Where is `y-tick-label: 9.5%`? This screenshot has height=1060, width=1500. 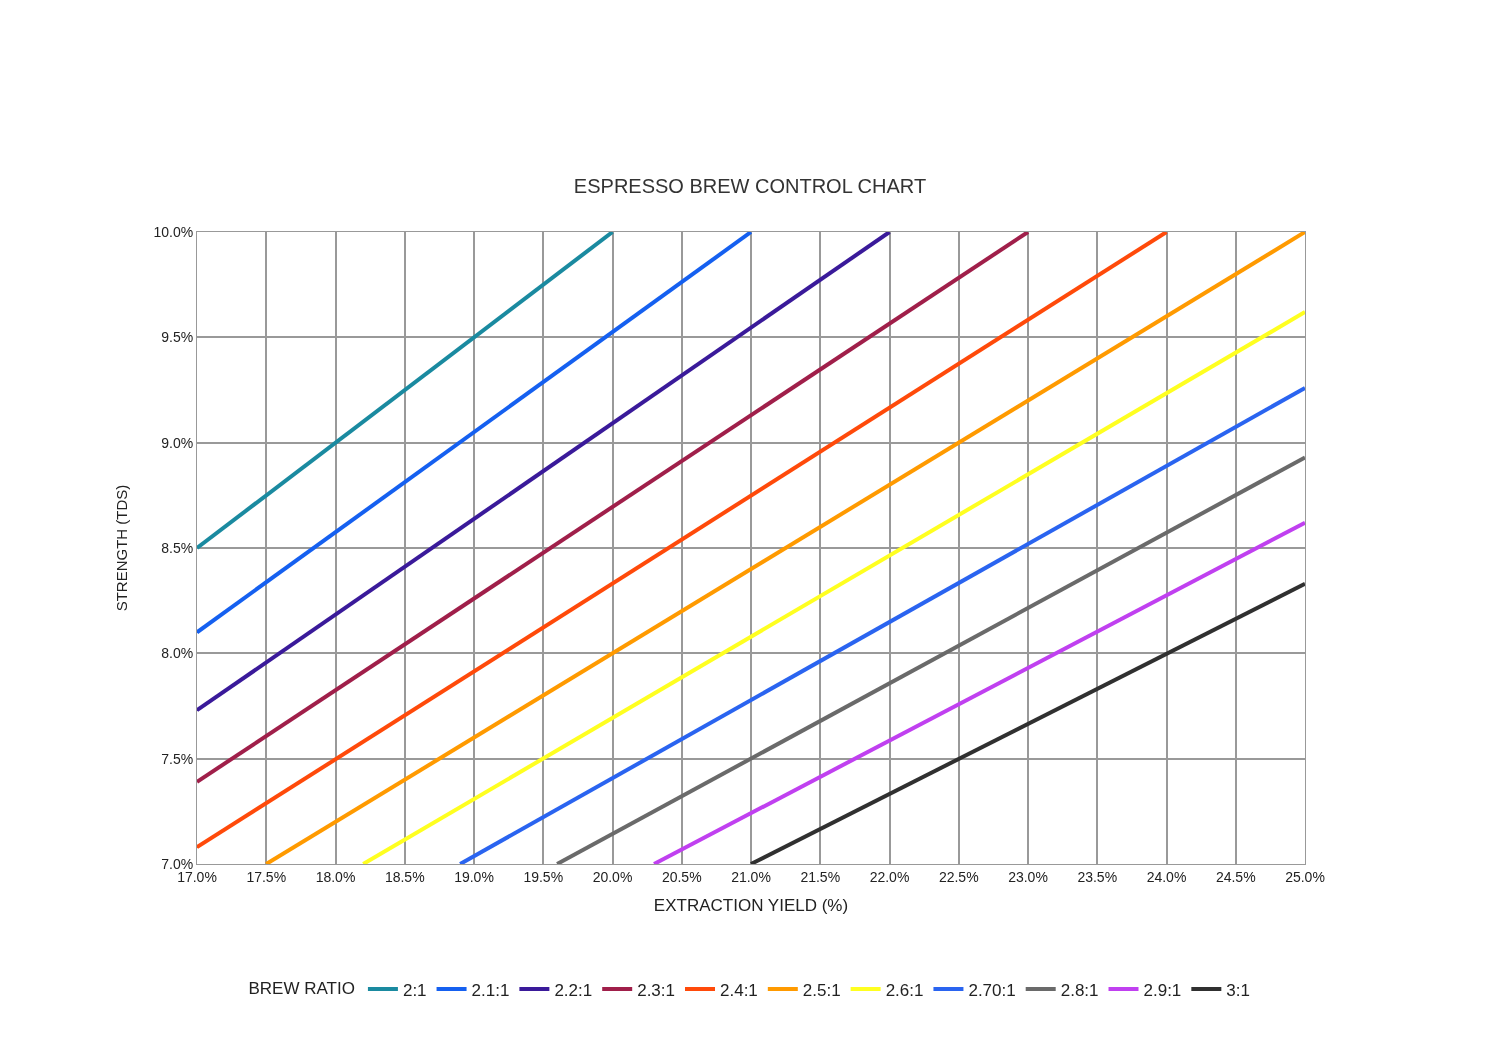
y-tick-label: 9.5% is located at coordinates (177, 337).